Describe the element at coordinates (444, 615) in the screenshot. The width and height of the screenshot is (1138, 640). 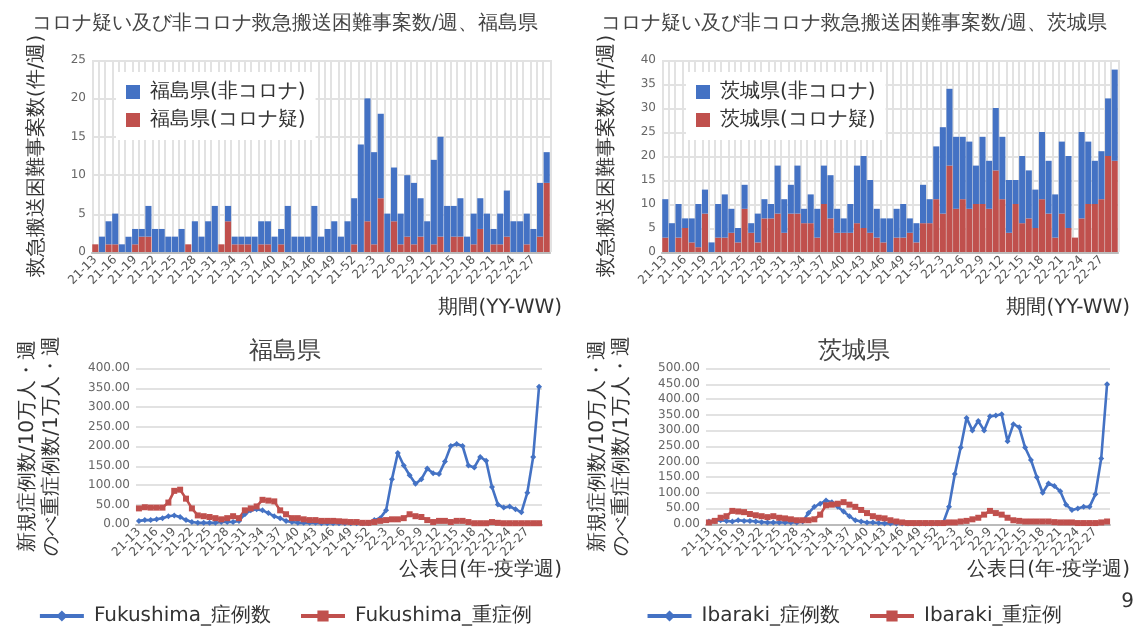
I see `legend-label: Fukushima_重症例` at that location.